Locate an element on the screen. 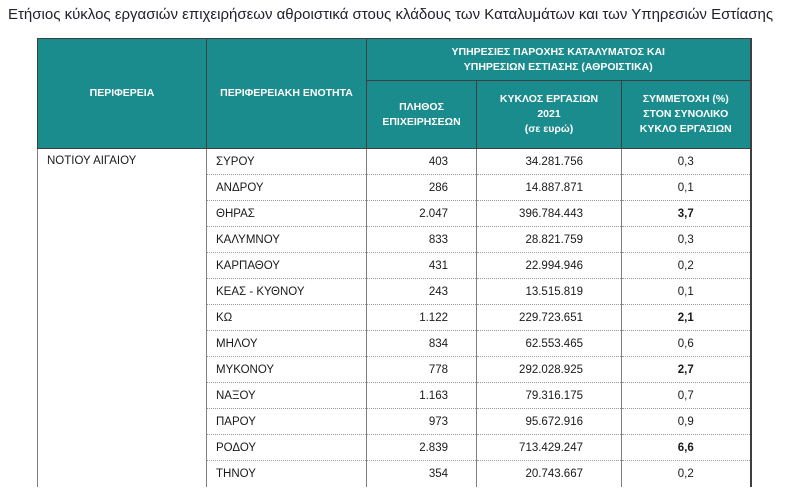 Image resolution: width=793 pixels, height=491 pixels. turnover-cell: 20.743.667 is located at coordinates (549, 473).